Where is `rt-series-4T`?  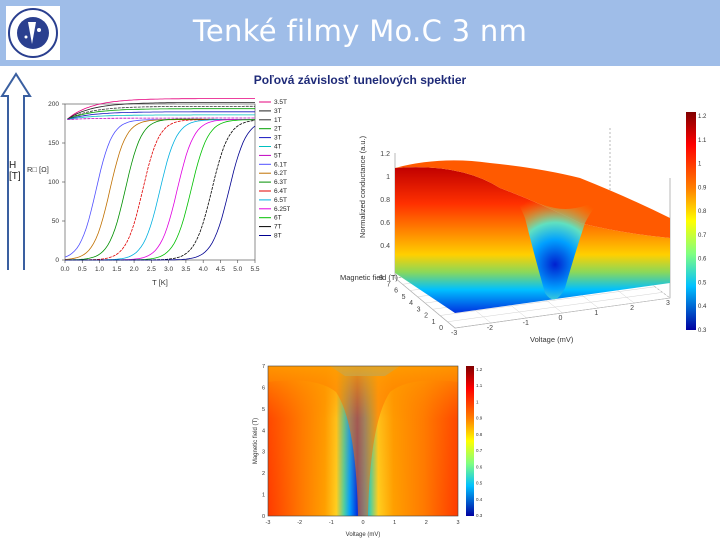
rt-series-4T is located at coordinates (161, 117).